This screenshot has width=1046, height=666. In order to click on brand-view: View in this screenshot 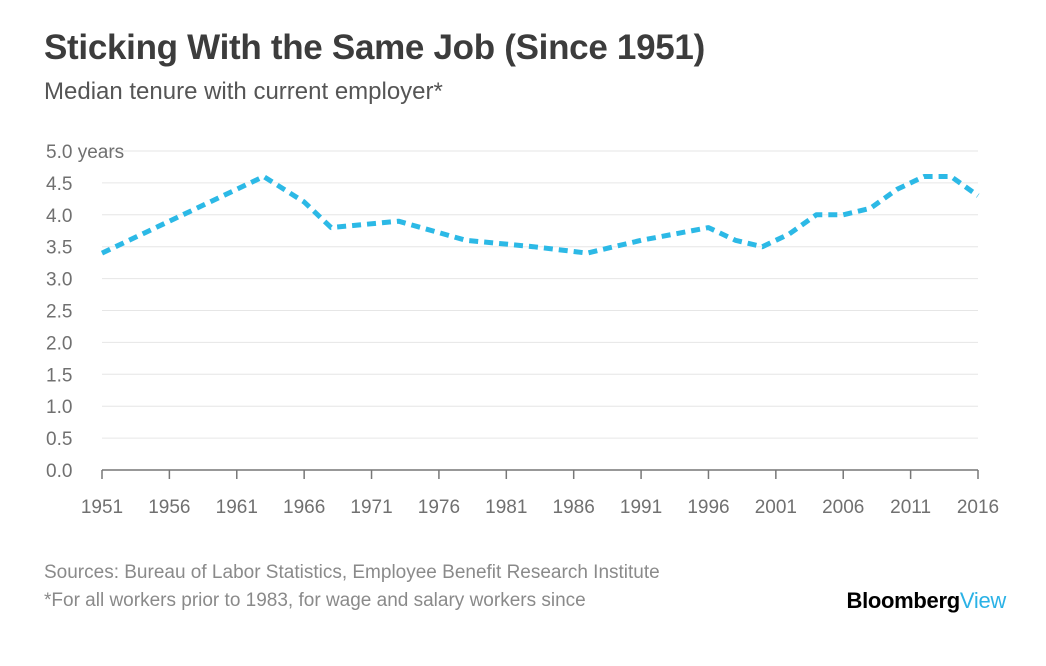, I will do `click(982, 600)`.